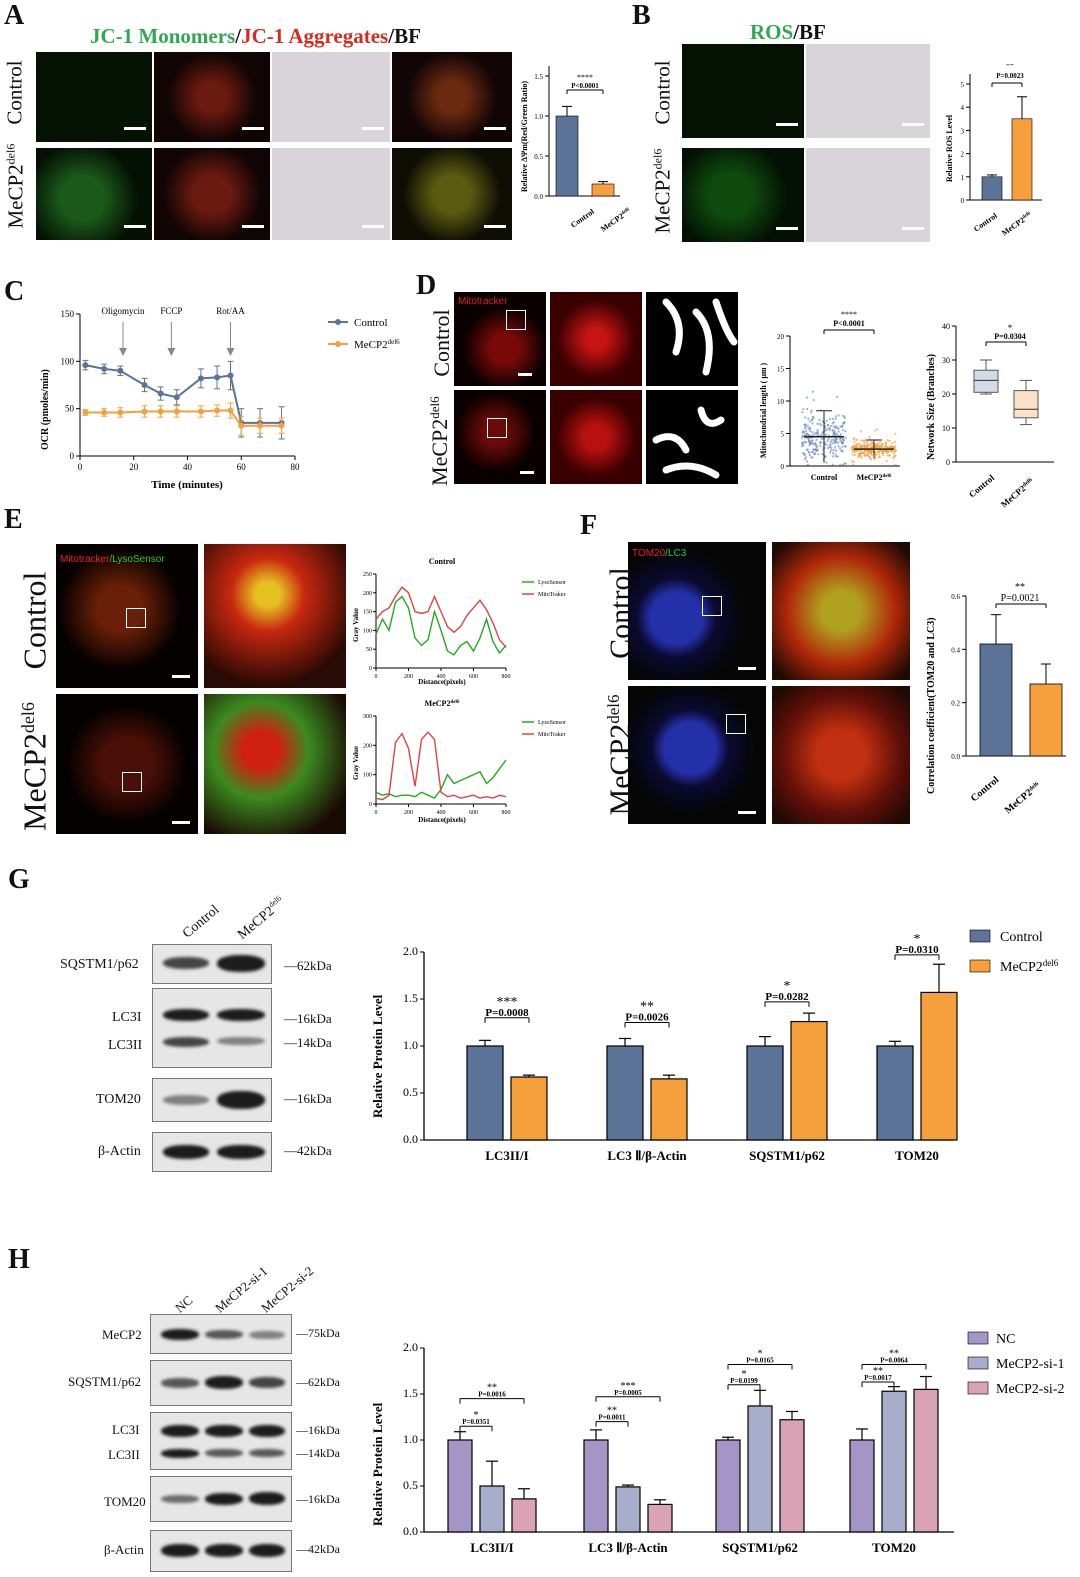  What do you see at coordinates (760, 1354) in the screenshot?
I see `sig-stars-5: *` at bounding box center [760, 1354].